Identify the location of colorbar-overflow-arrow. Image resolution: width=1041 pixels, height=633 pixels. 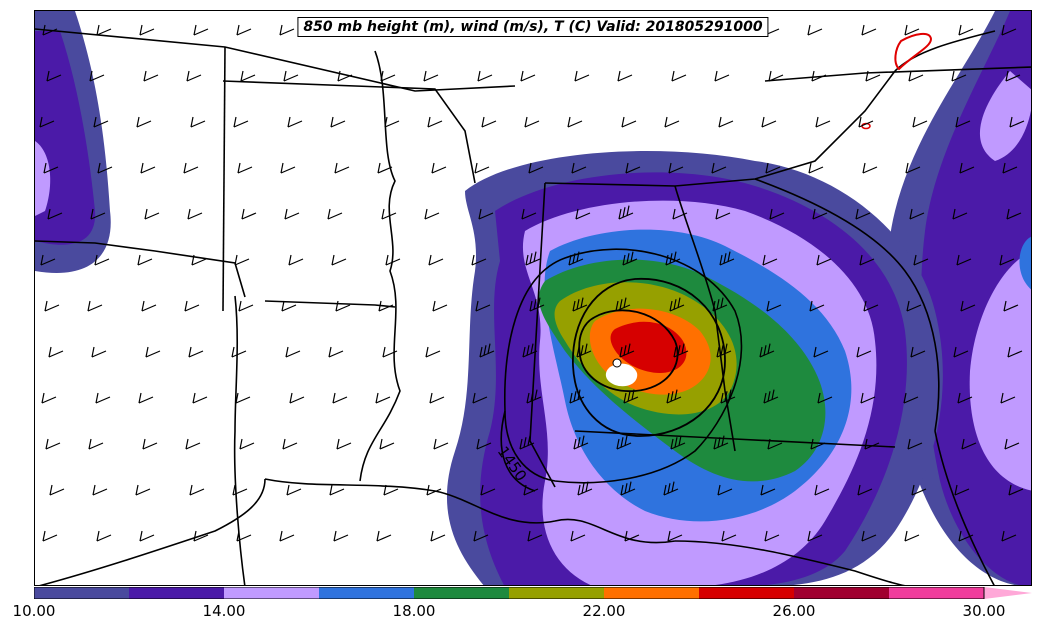
(1008, 593).